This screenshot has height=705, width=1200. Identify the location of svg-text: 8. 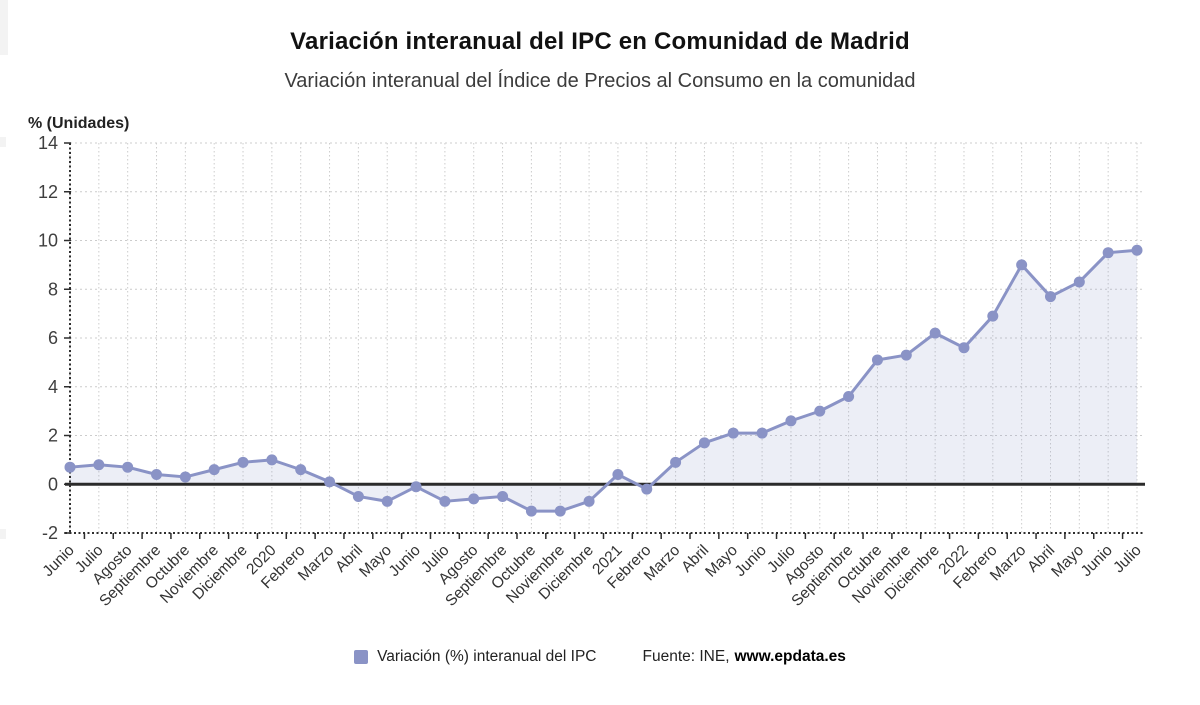
(53, 289).